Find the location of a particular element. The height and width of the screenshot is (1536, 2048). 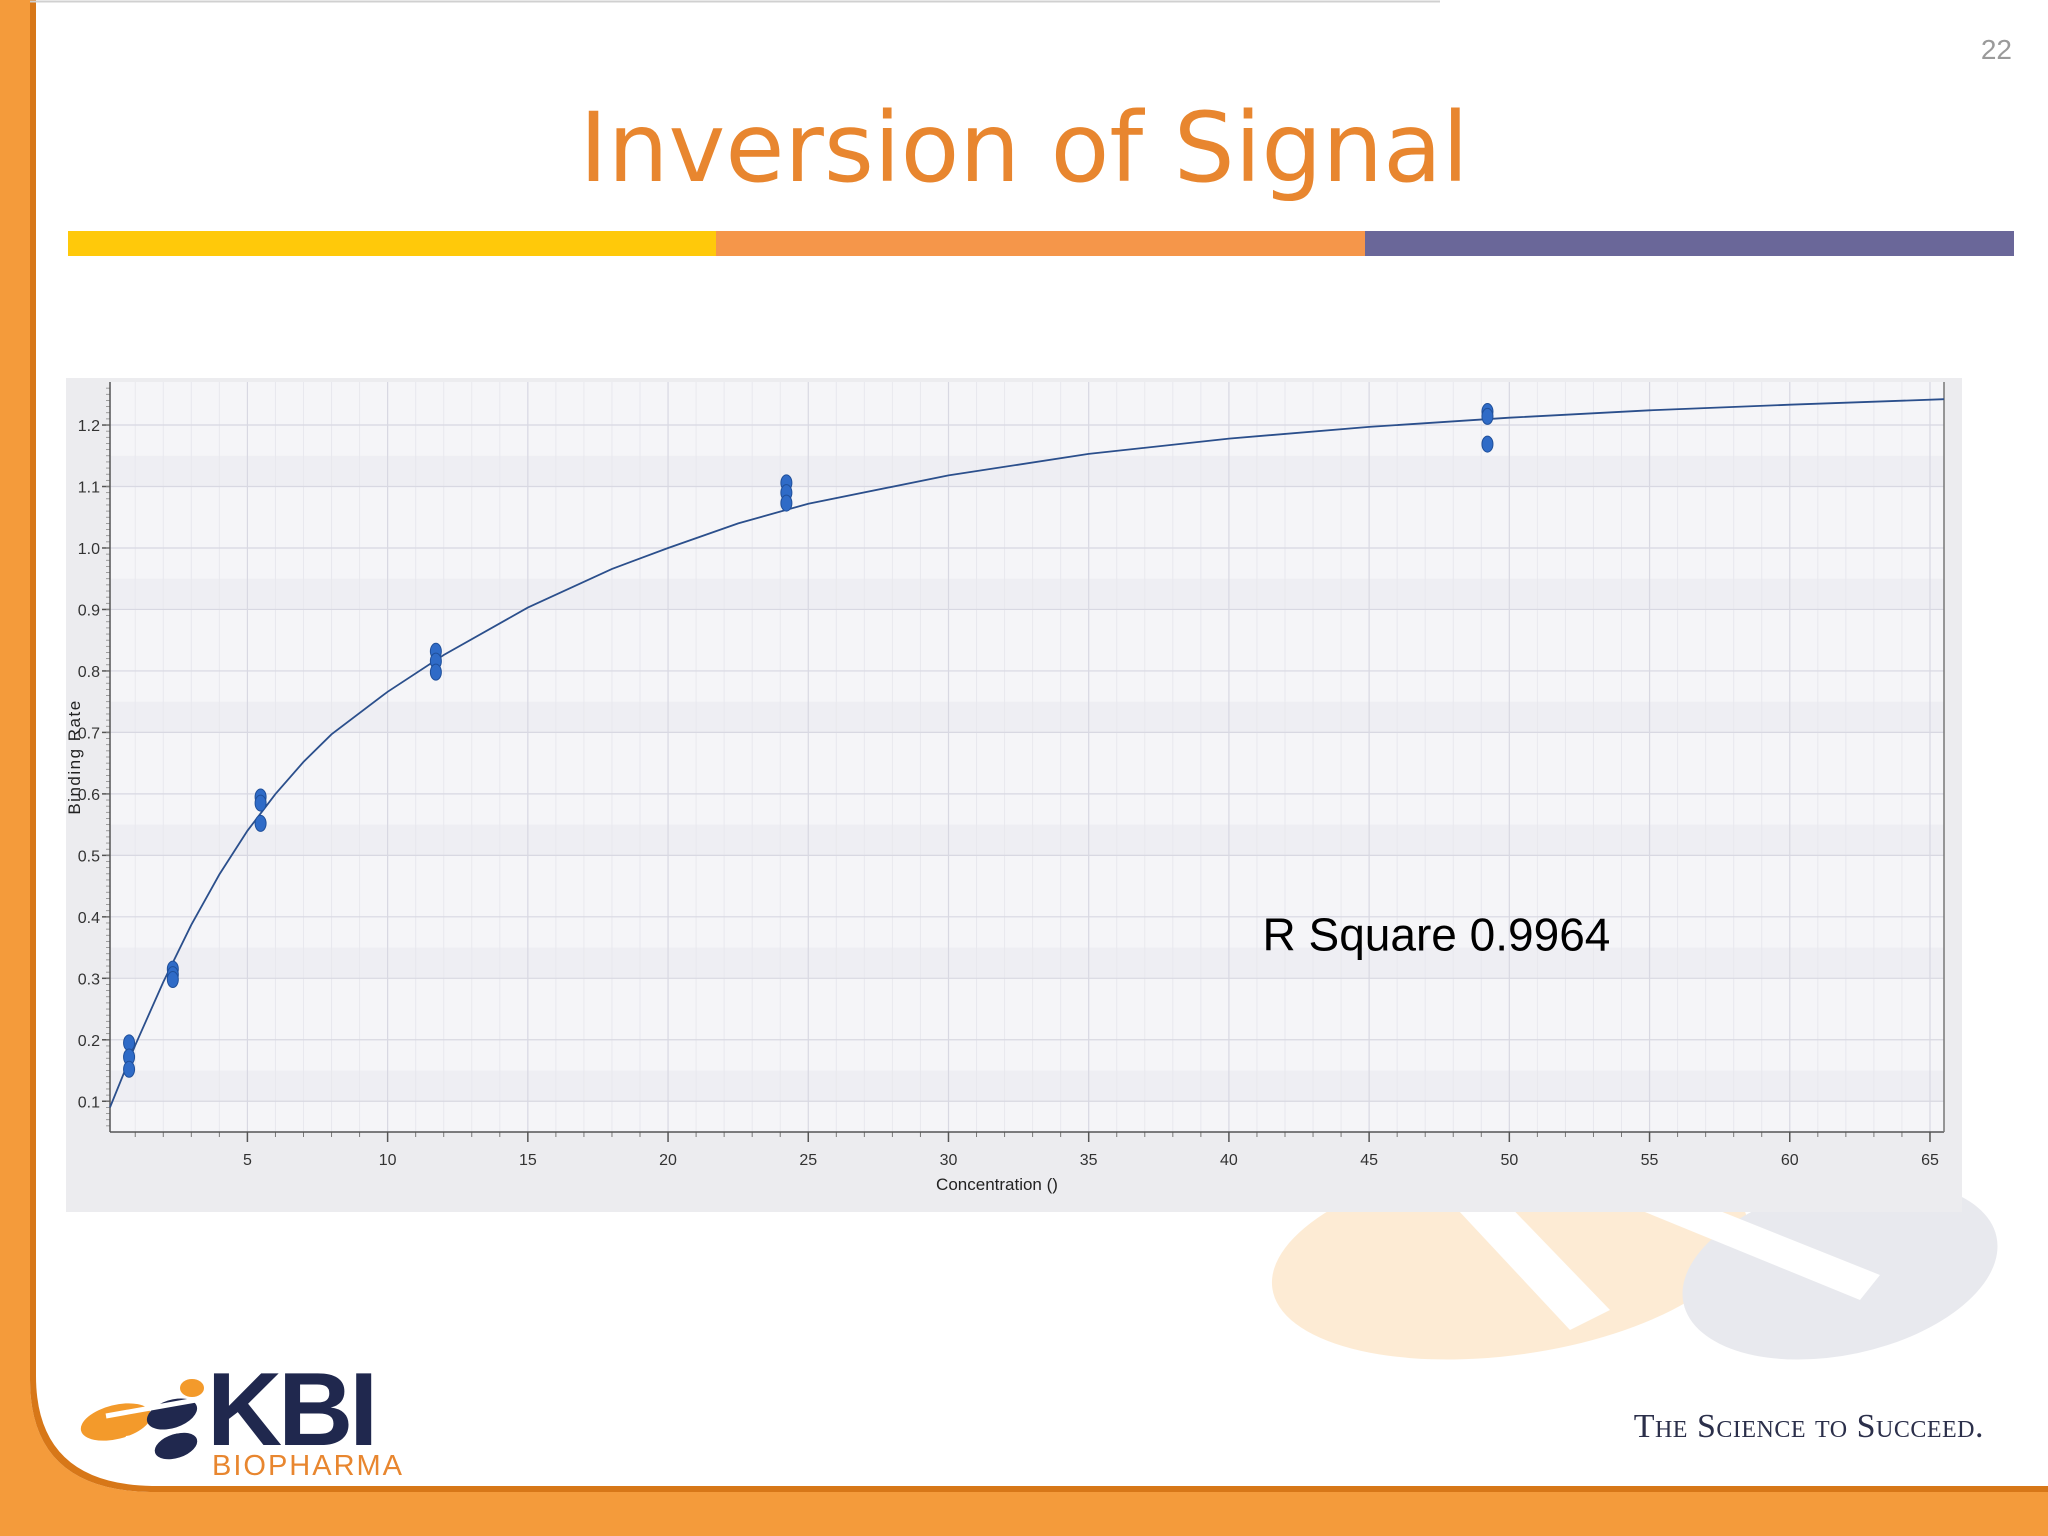

y-tick-label: 0.2 is located at coordinates (89, 1041).